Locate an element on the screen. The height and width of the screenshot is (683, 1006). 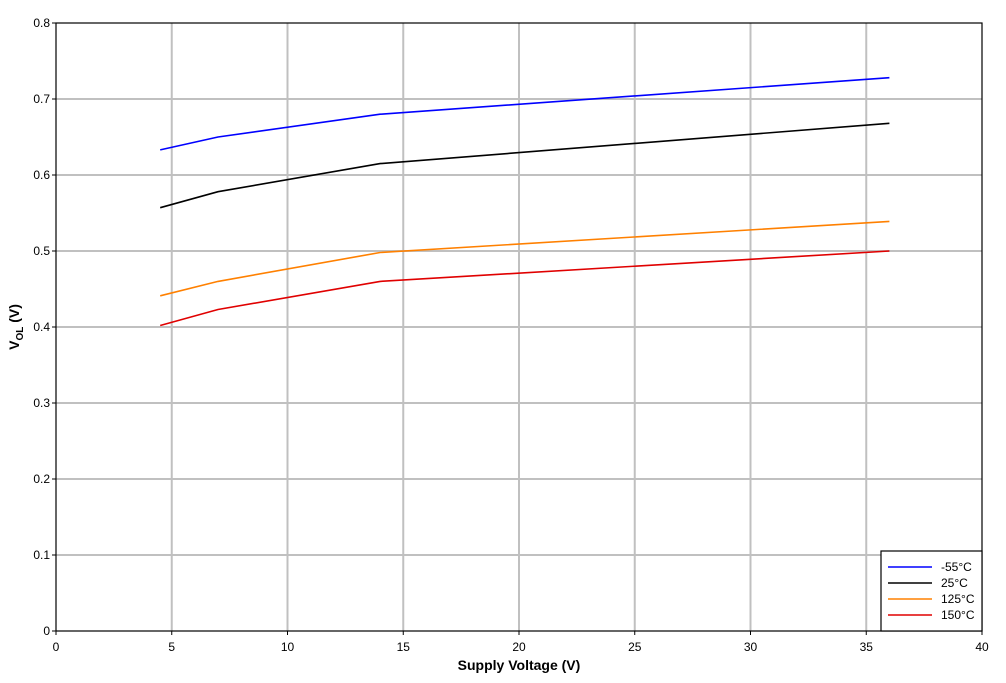
y-axis-title-unit: (V) is located at coordinates (14, 315).